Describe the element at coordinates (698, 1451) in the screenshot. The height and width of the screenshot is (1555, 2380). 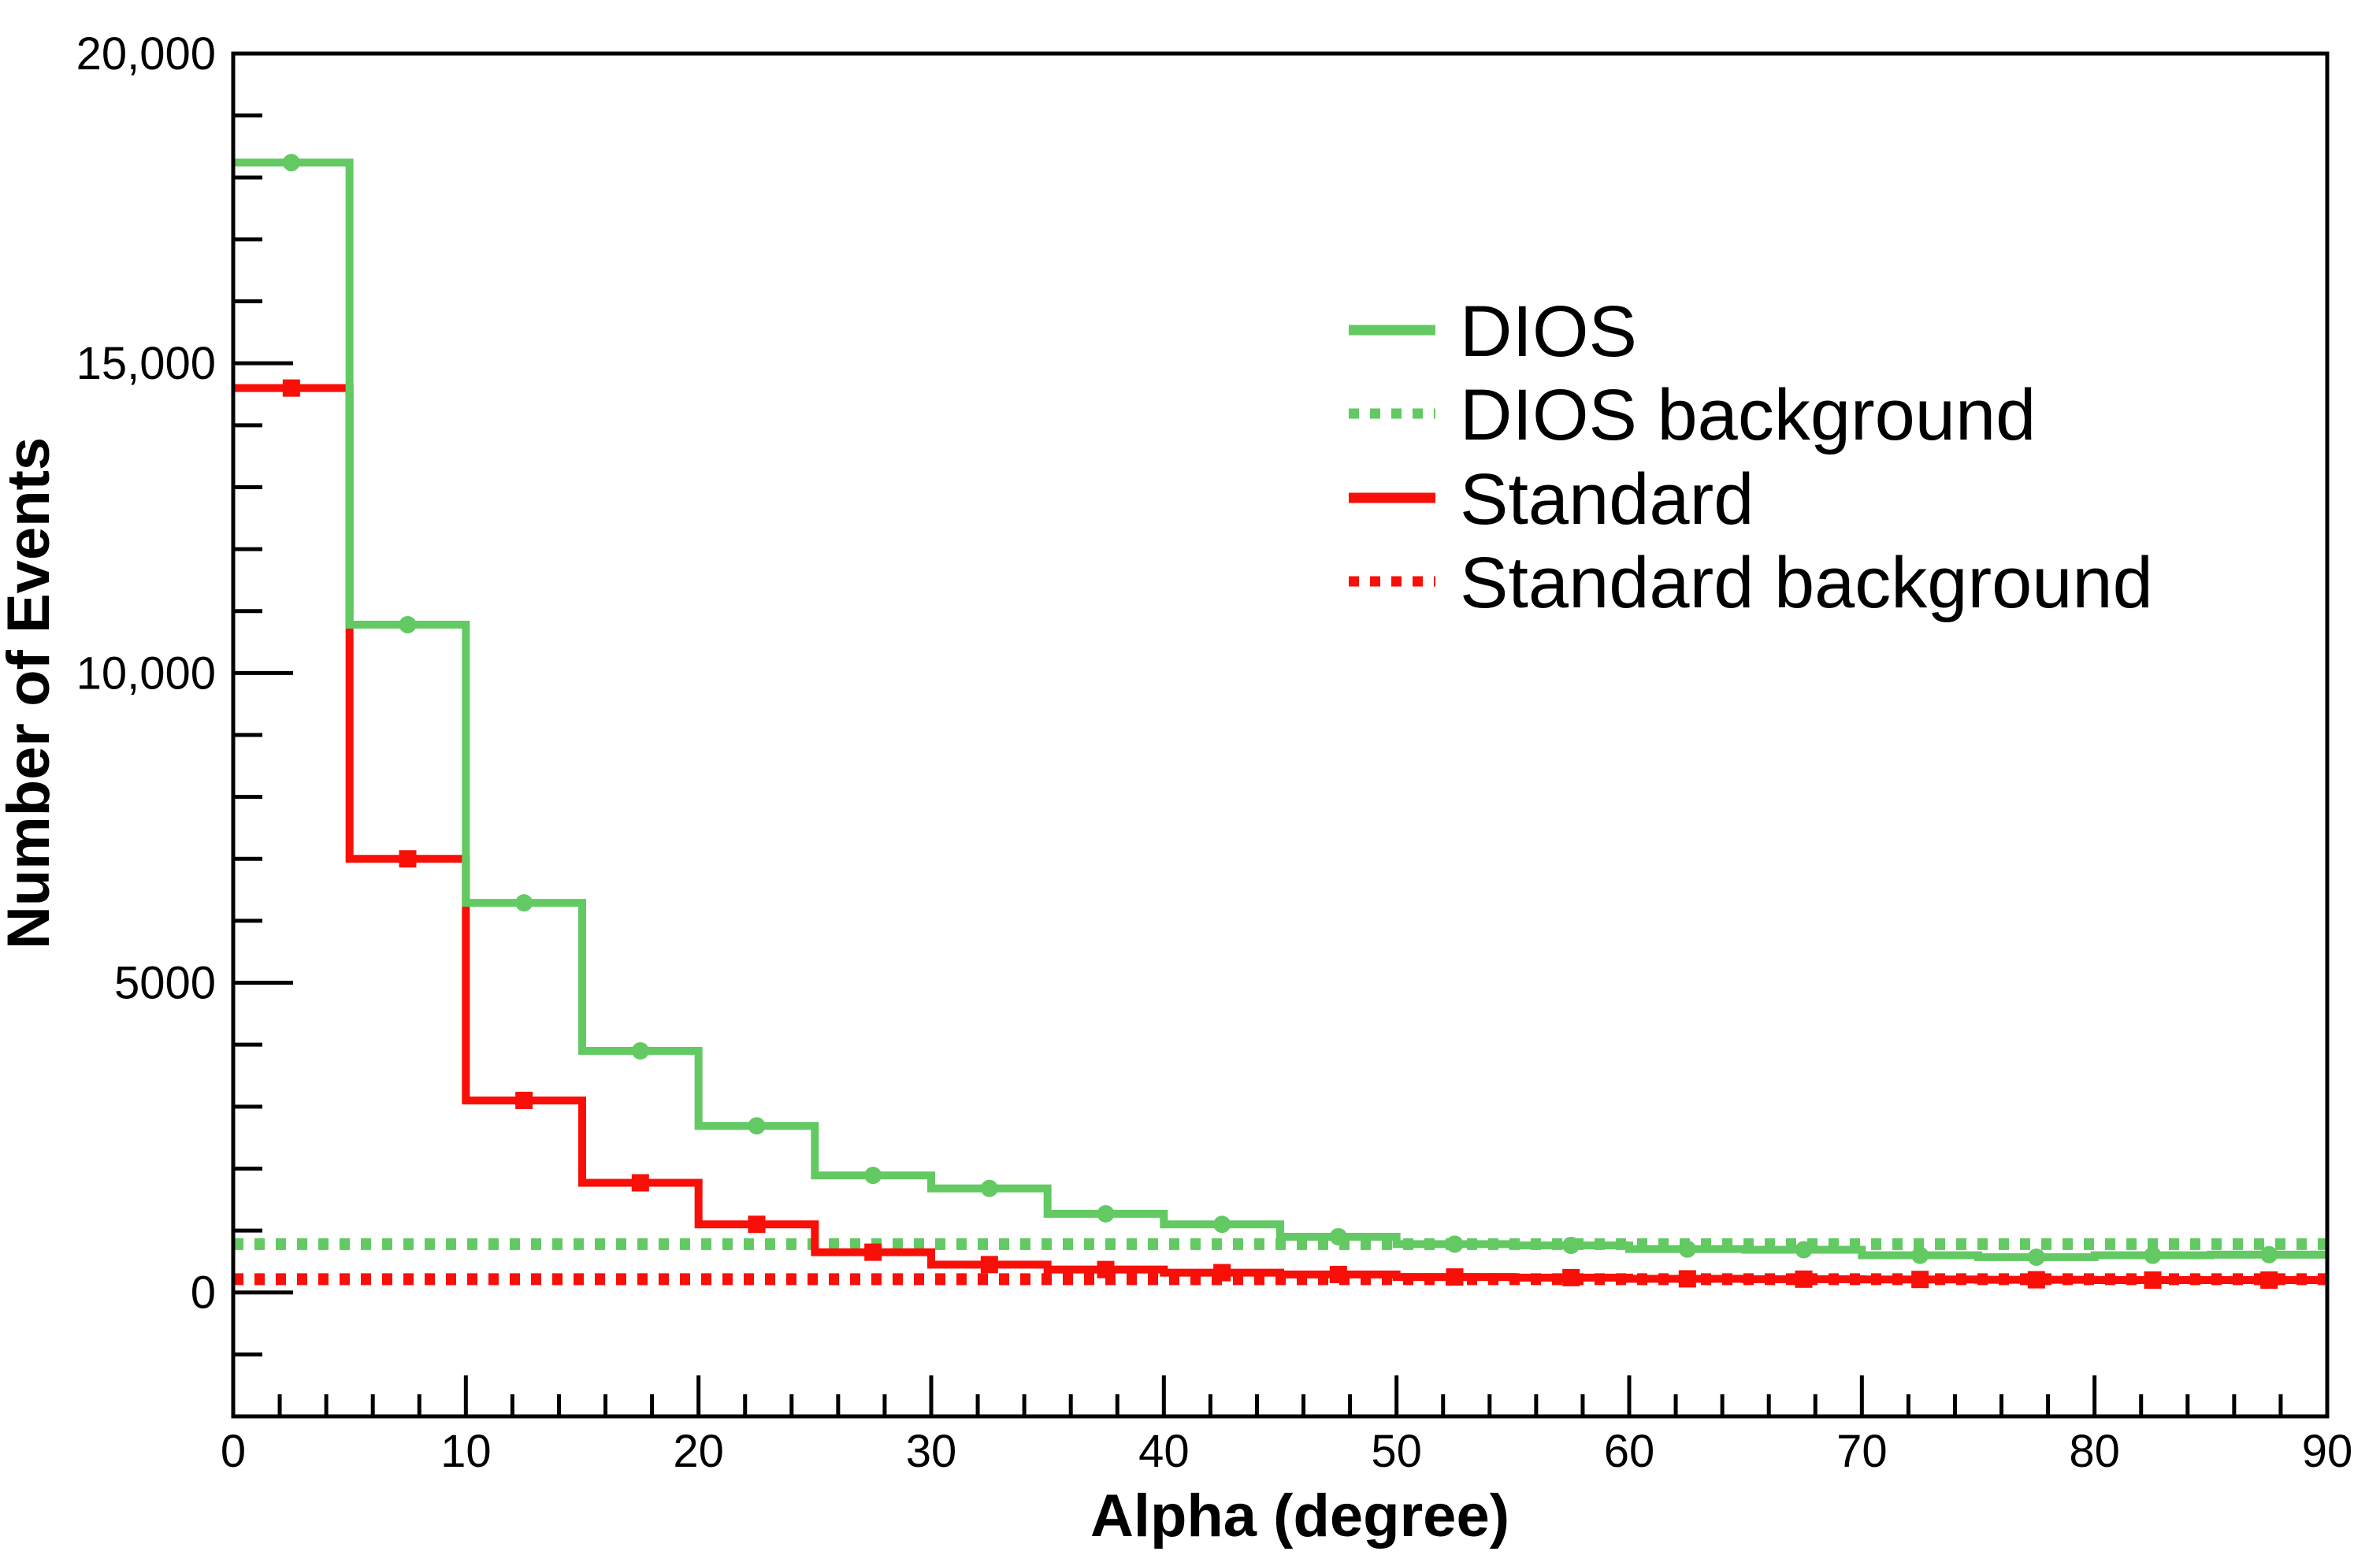
I see `x-tick-label: 20` at that location.